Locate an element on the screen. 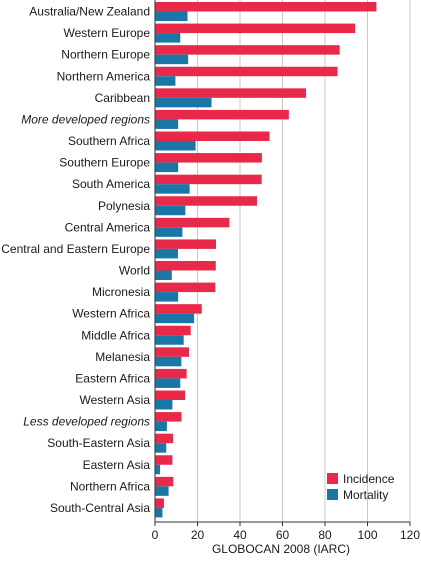 The width and height of the screenshot is (421, 563). bar-incidence-middle-africa is located at coordinates (173, 330).